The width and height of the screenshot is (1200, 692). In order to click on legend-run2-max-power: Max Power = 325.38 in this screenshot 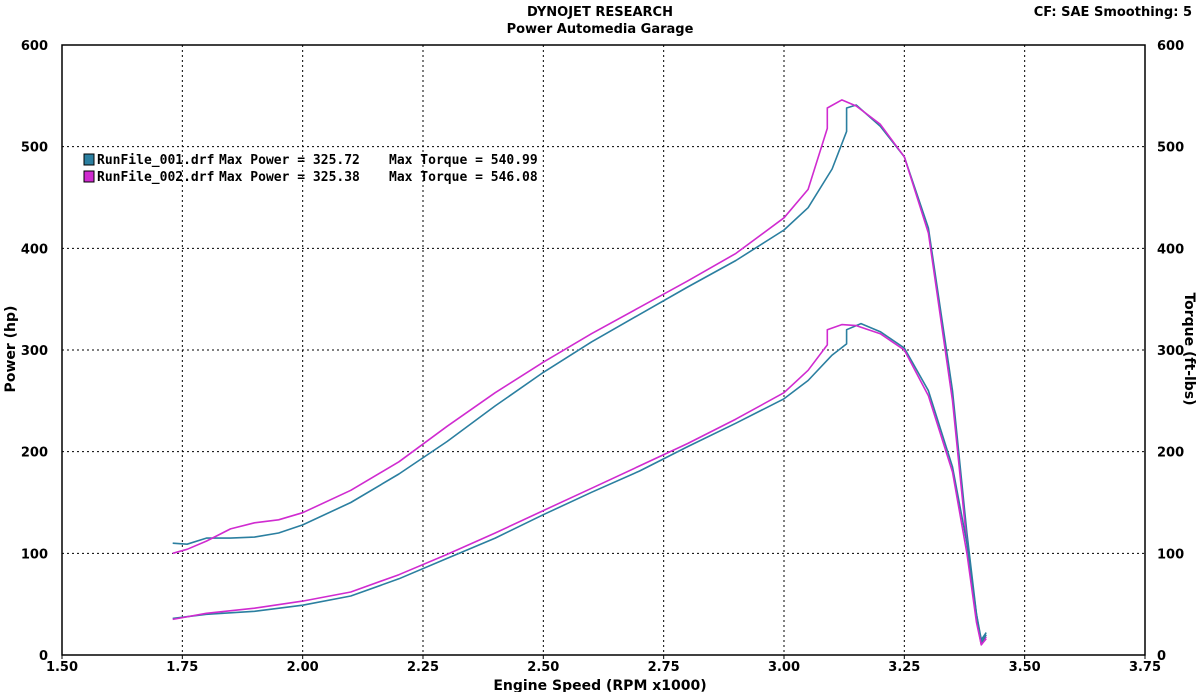, I will do `click(289, 177)`.